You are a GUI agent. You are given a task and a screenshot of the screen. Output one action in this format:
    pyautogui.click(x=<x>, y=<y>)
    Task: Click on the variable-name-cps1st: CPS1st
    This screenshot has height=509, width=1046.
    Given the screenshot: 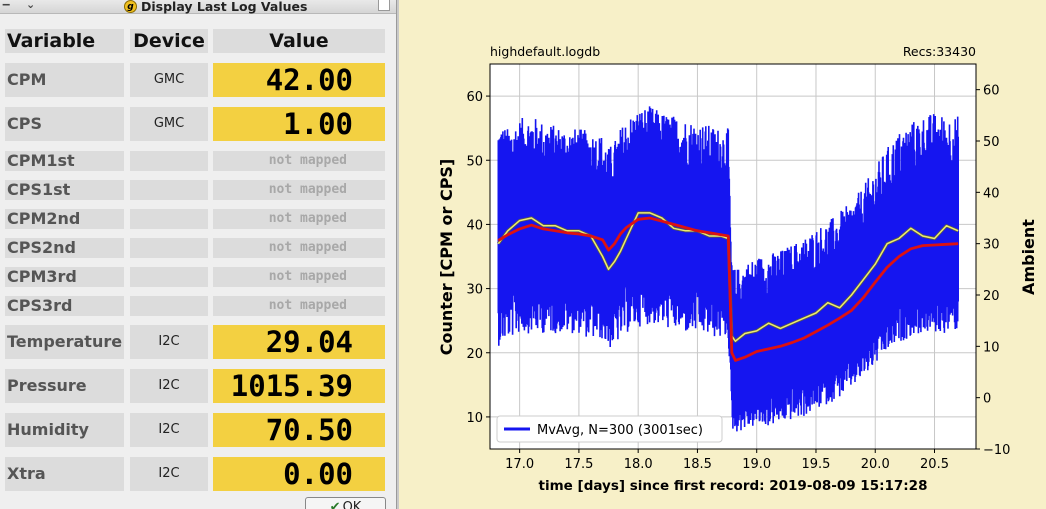 What is the action you would take?
    pyautogui.click(x=64, y=190)
    